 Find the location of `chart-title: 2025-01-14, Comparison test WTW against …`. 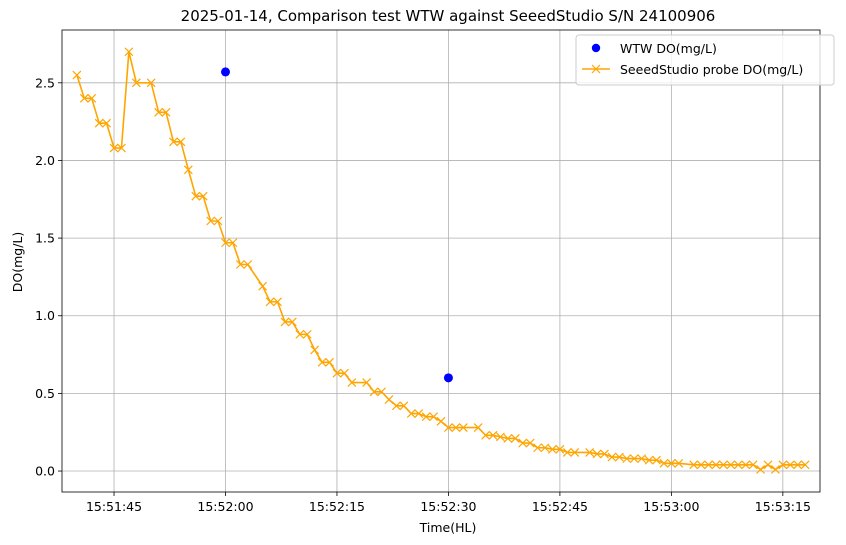

chart-title: 2025-01-14, Comparison test WTW against … is located at coordinates (448, 16).